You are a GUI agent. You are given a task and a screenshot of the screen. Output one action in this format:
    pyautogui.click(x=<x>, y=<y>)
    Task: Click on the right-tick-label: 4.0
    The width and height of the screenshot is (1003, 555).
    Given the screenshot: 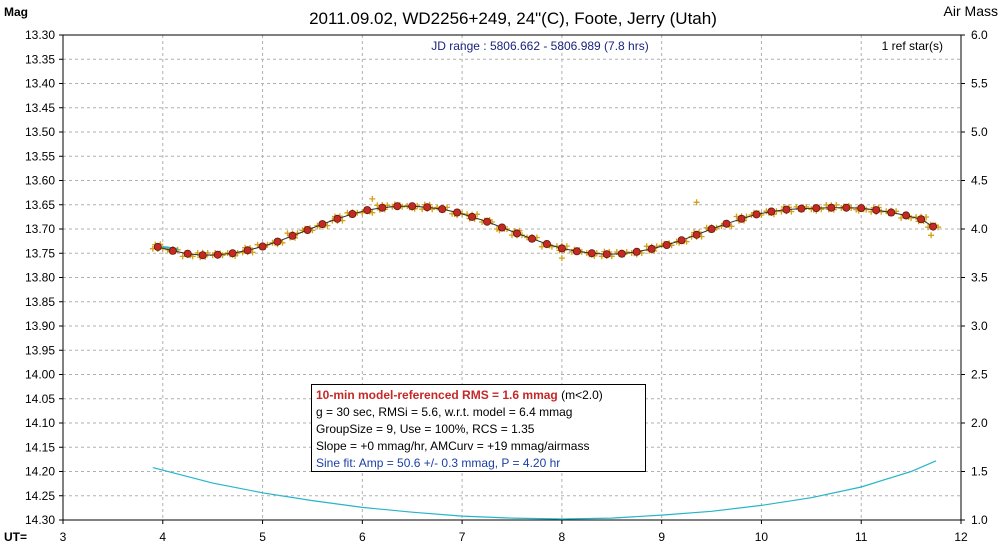 What is the action you would take?
    pyautogui.click(x=979, y=229)
    